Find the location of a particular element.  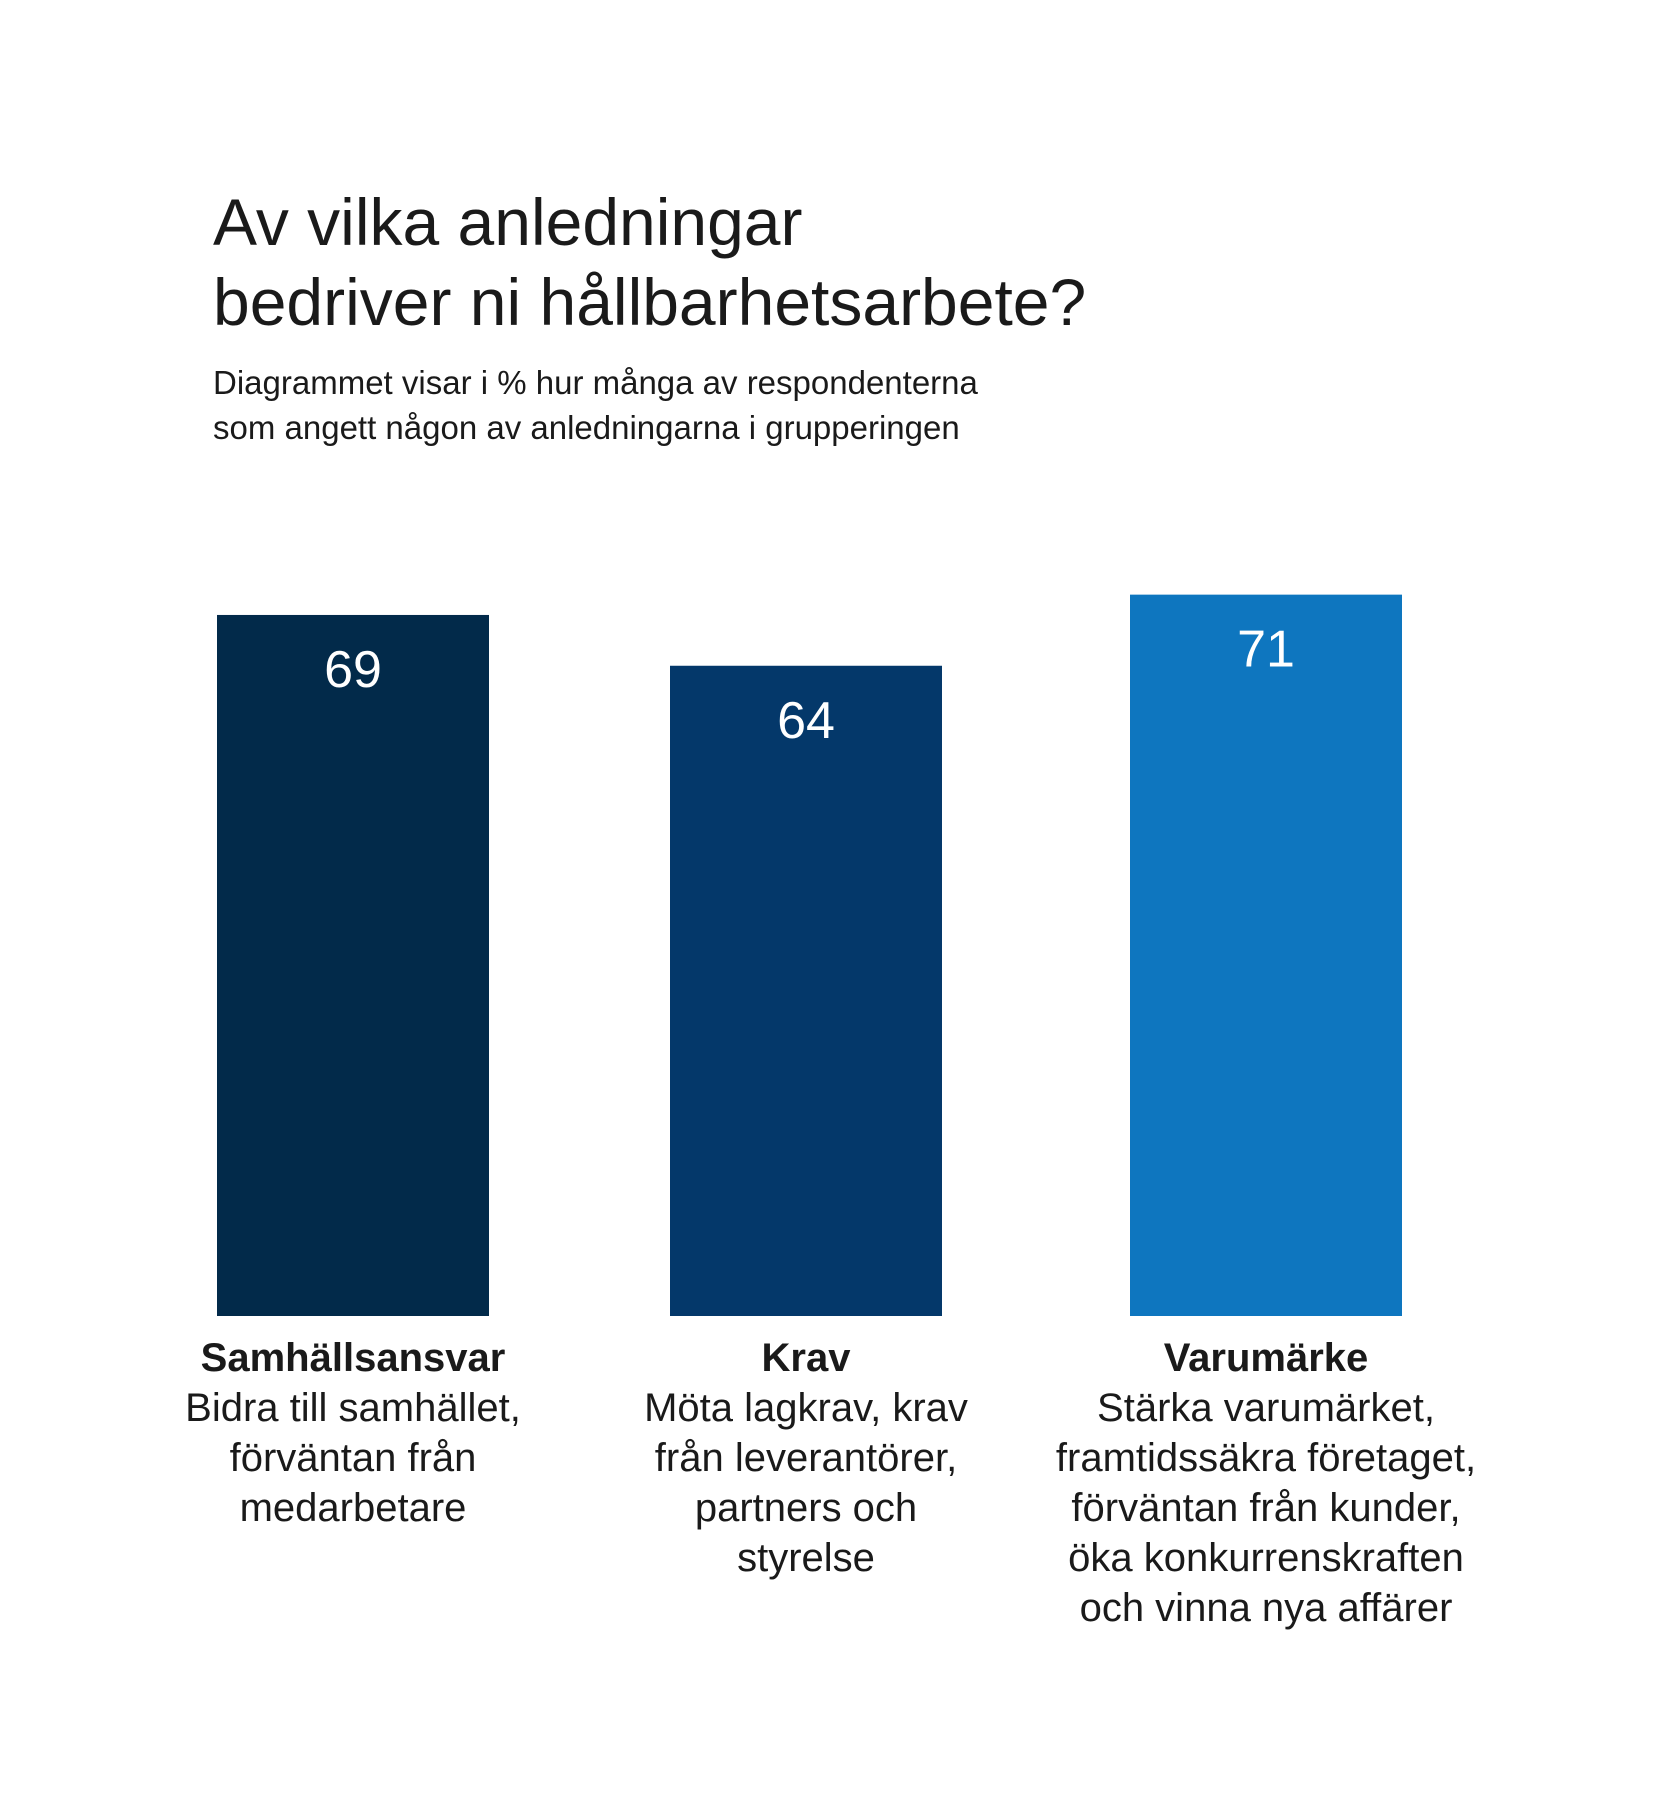

value-label-3: 71 is located at coordinates (1266, 650).